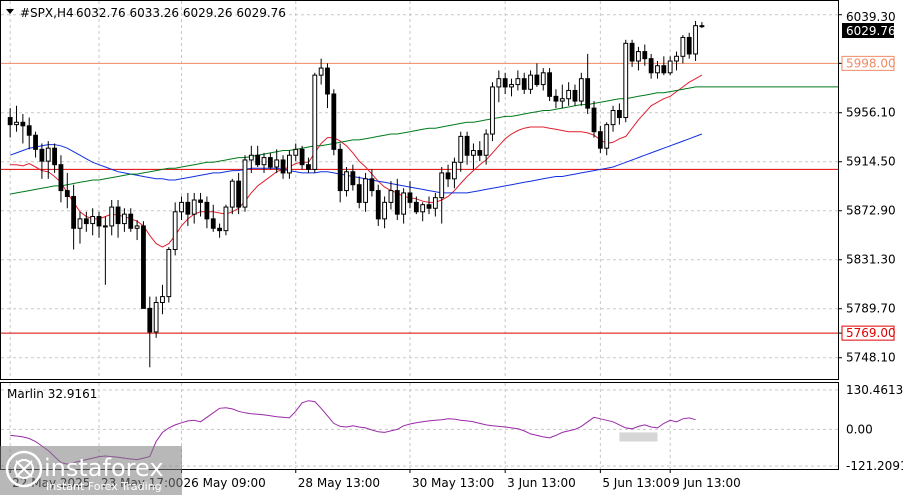 Image resolution: width=903 pixels, height=495 pixels. I want to click on watermark-tagline: Instant Forex Trading, so click(104, 486).